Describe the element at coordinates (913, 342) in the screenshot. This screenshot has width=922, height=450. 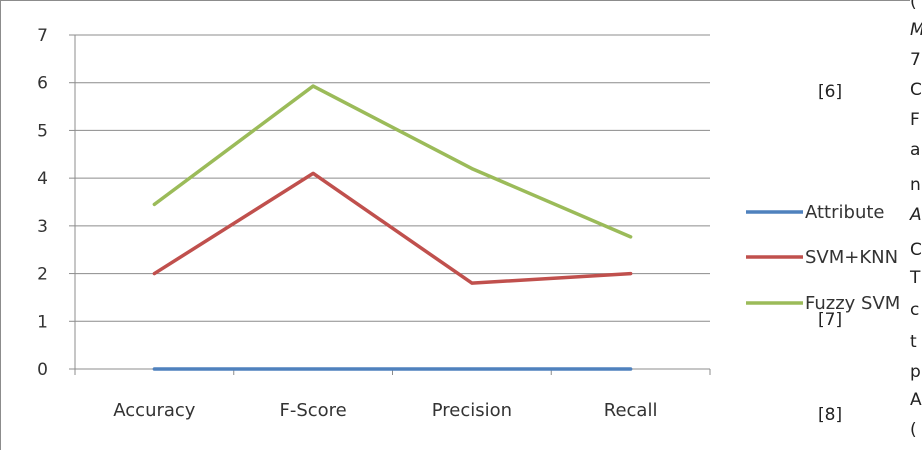
I see `clipped-text-letter: t` at that location.